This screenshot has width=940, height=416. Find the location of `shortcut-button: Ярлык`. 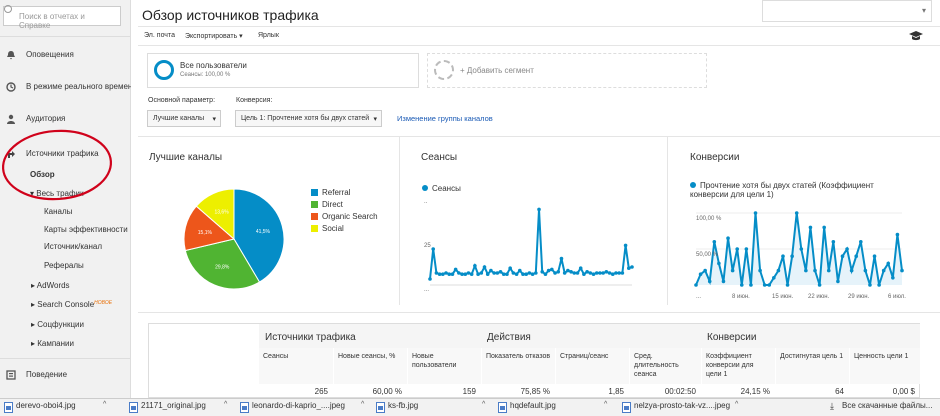

shortcut-button: Ярлык is located at coordinates (268, 35).